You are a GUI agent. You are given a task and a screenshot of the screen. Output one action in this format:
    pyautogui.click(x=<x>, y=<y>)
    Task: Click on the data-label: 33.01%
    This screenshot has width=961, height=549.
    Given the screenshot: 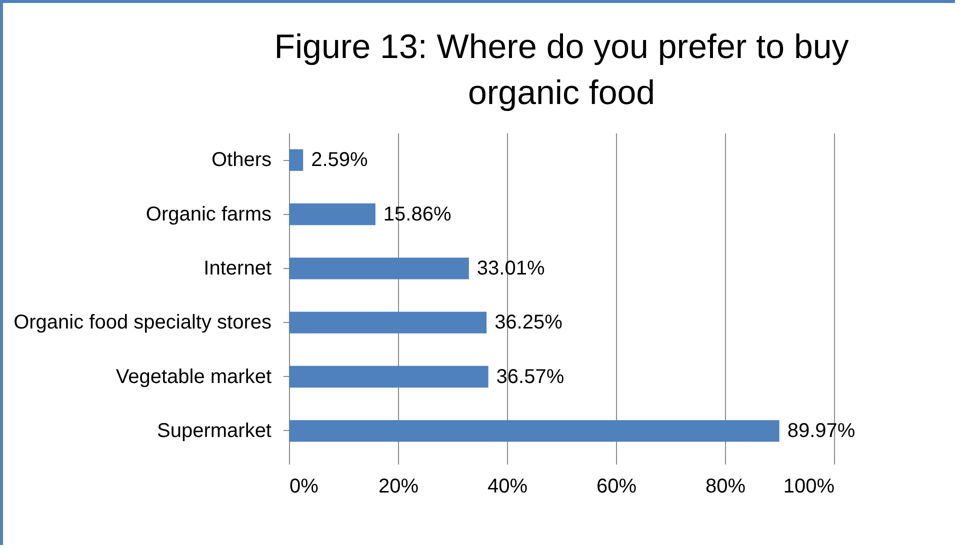 What is the action you would take?
    pyautogui.click(x=510, y=268)
    